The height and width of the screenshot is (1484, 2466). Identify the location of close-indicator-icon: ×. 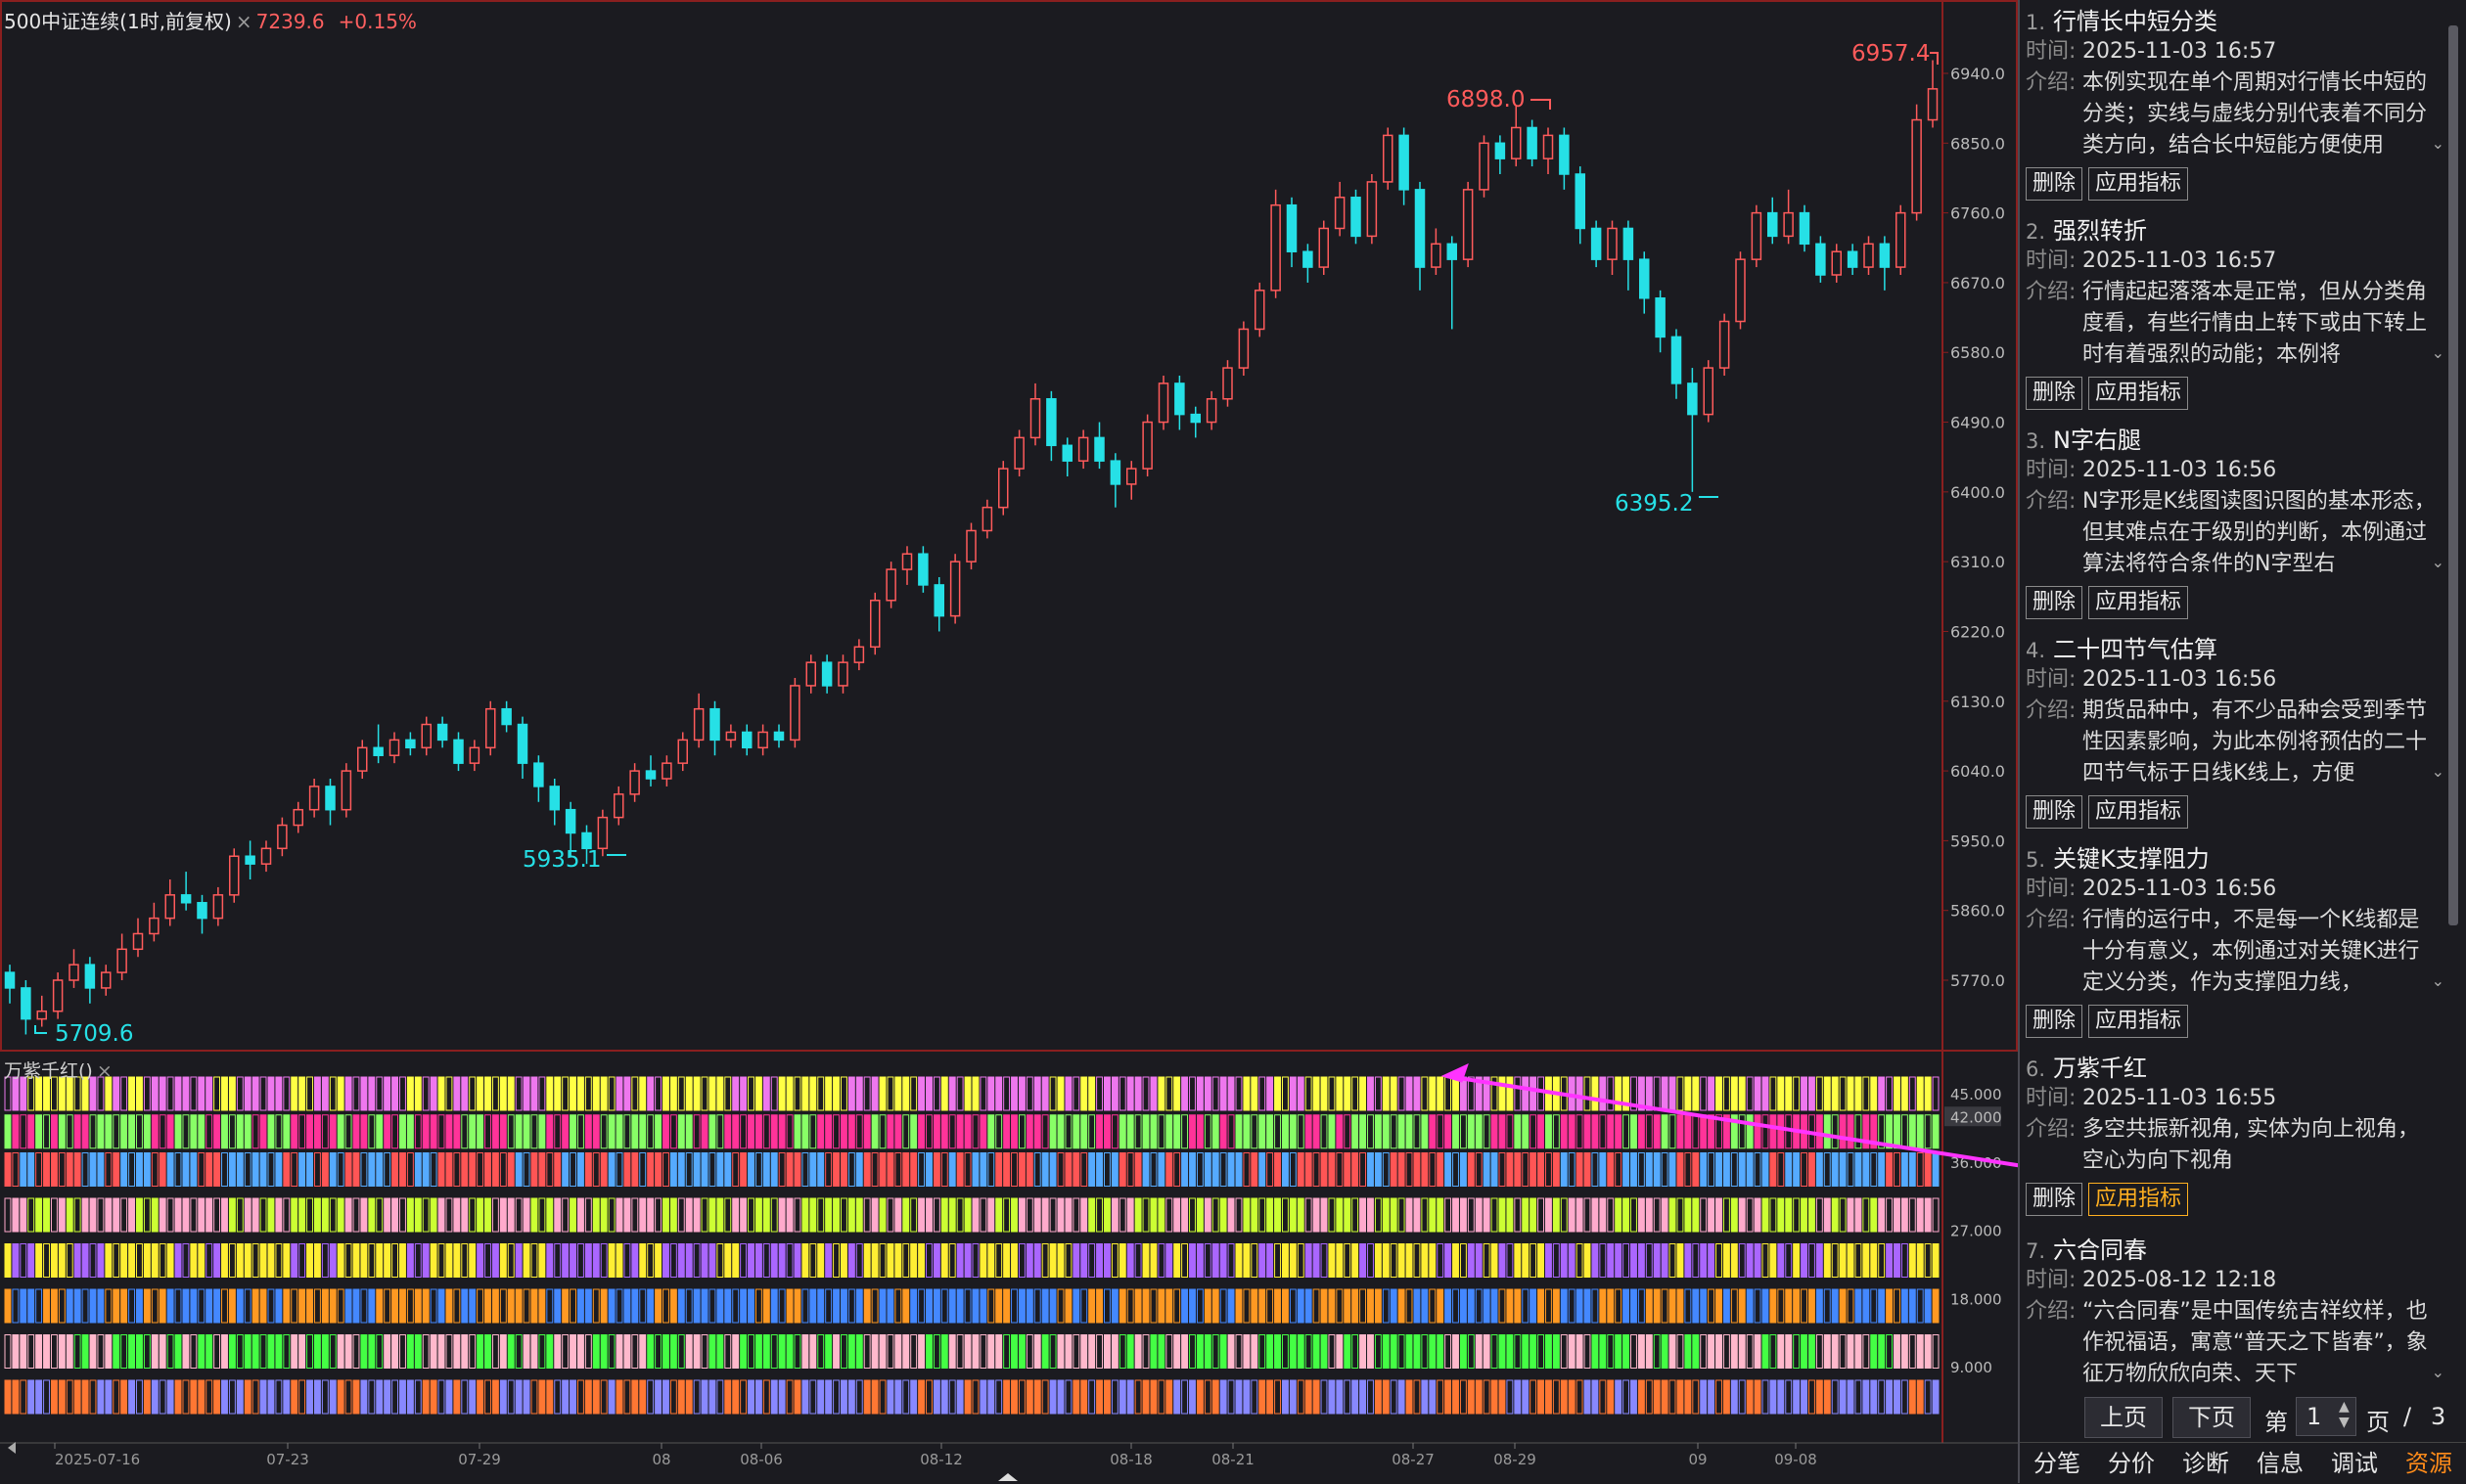
(105, 1071).